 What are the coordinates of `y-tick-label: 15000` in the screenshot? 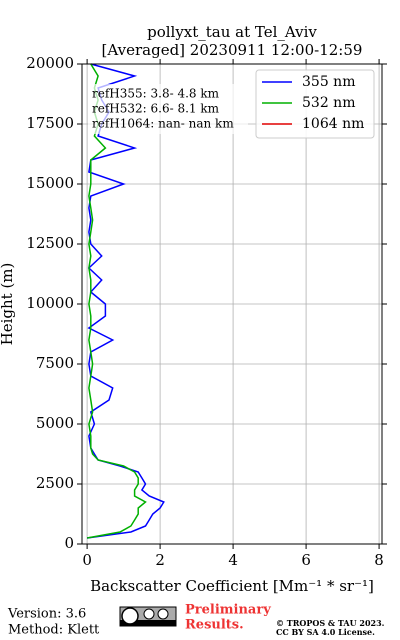 It's located at (50, 183).